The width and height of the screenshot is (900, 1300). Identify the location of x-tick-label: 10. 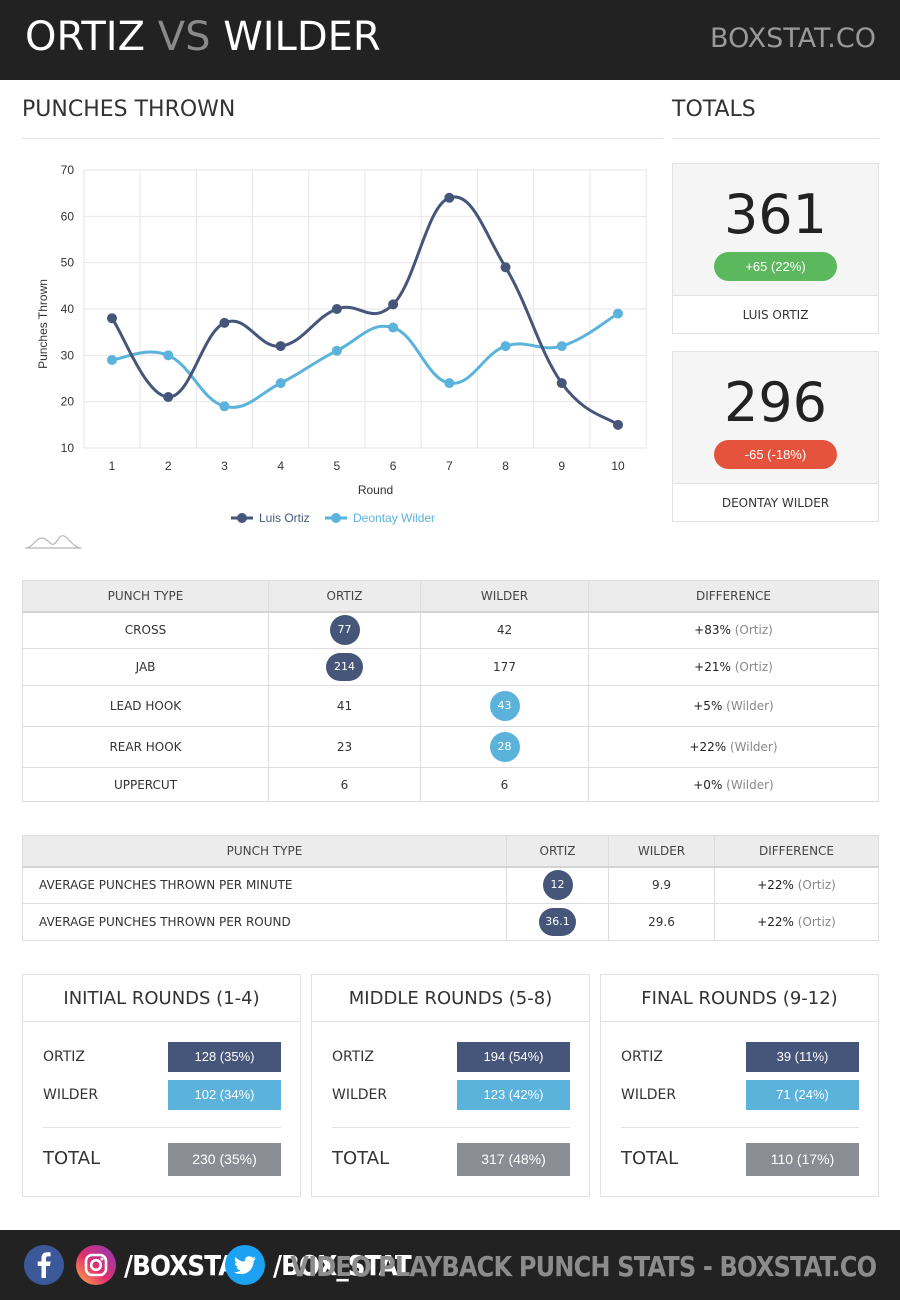
(618, 466).